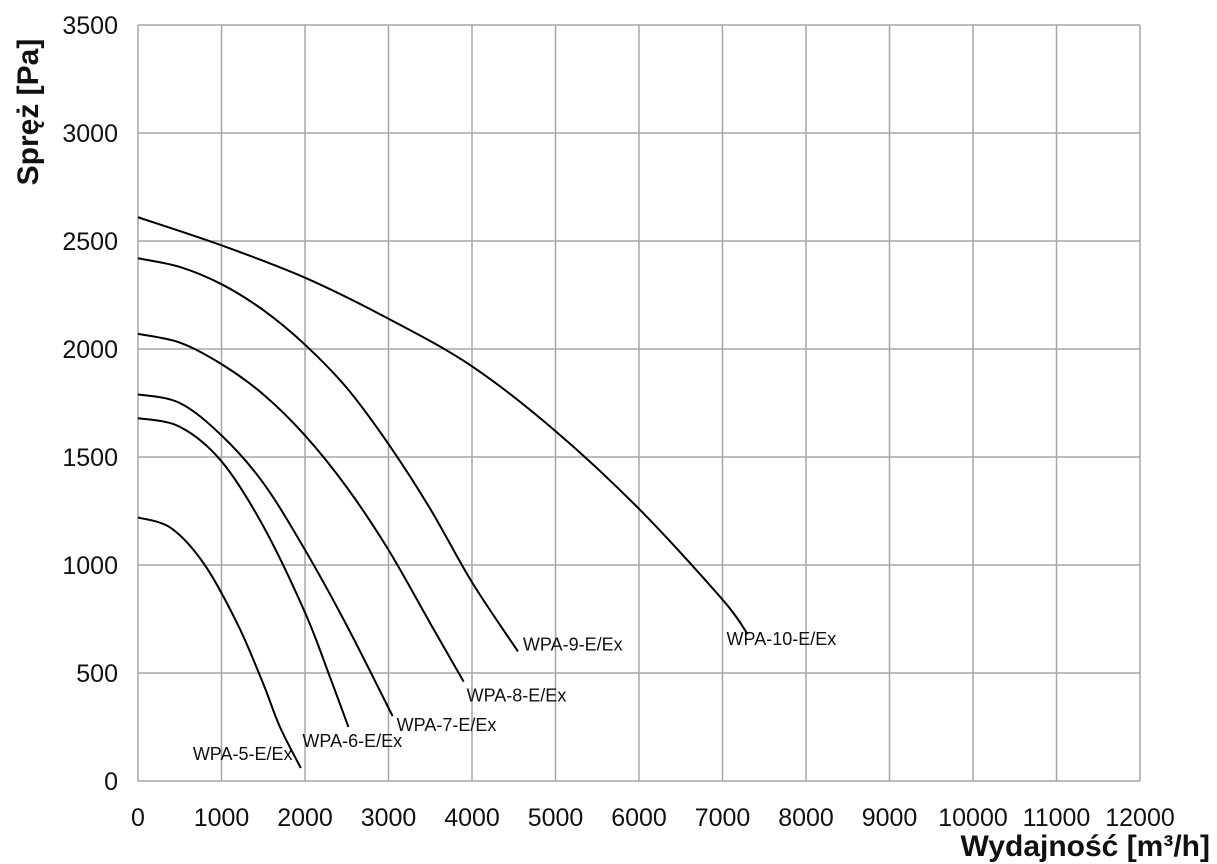 The width and height of the screenshot is (1217, 864). Describe the element at coordinates (28, 112) in the screenshot. I see `y-axis-title: Spręż [Pa]` at that location.